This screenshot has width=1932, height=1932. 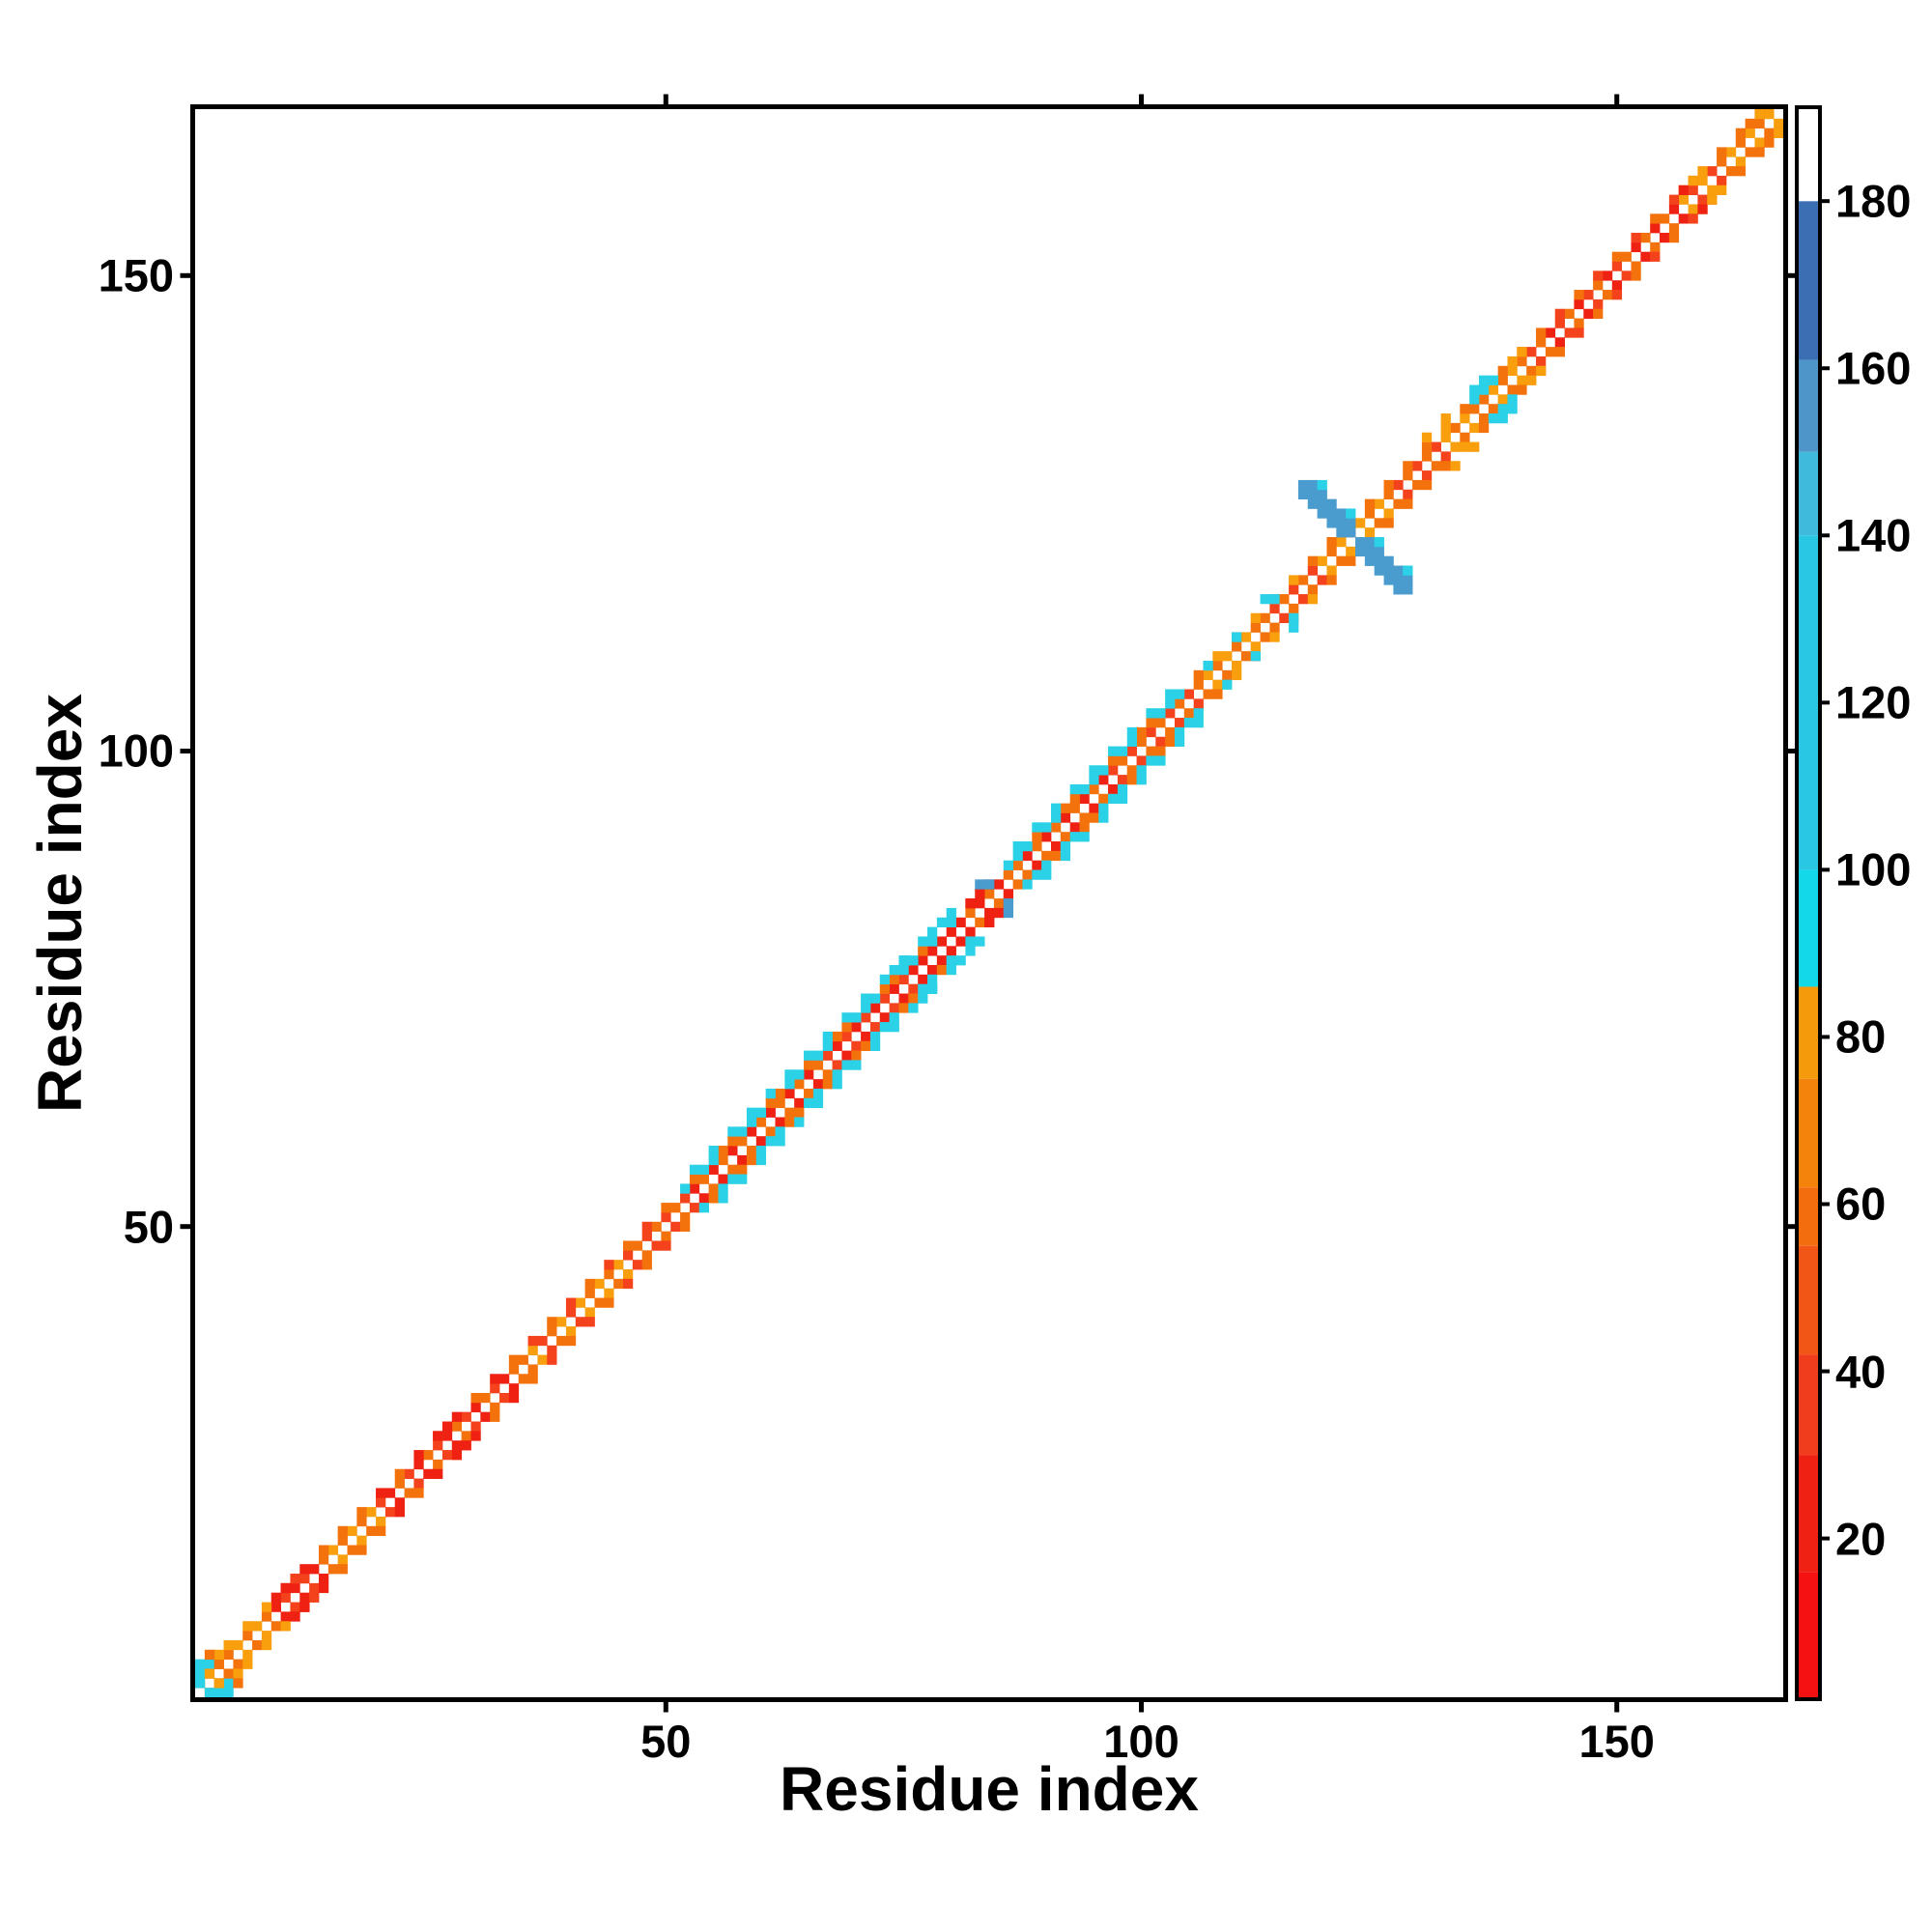 What do you see at coordinates (1873, 869) in the screenshot?
I see `colorbar-tick-label-100: 100` at bounding box center [1873, 869].